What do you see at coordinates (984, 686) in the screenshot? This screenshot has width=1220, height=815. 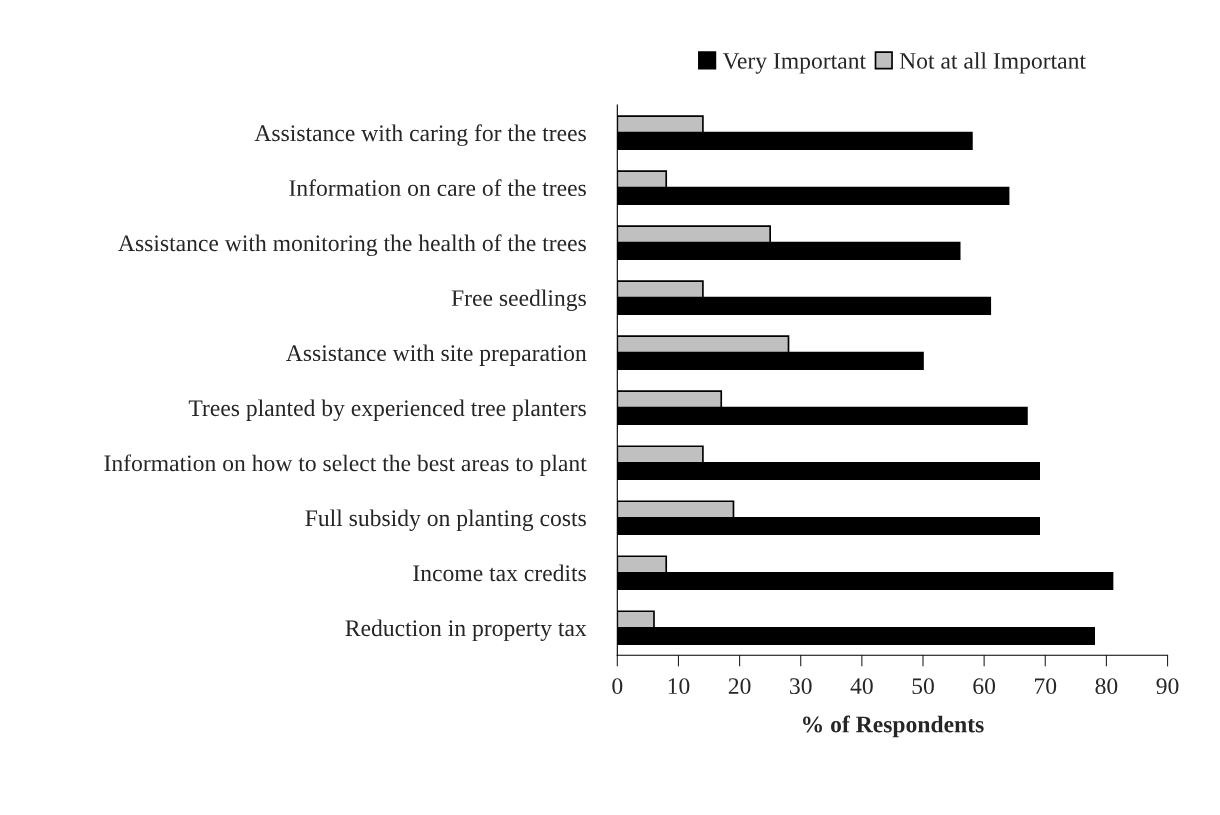 I see `x-tick-label: 60` at bounding box center [984, 686].